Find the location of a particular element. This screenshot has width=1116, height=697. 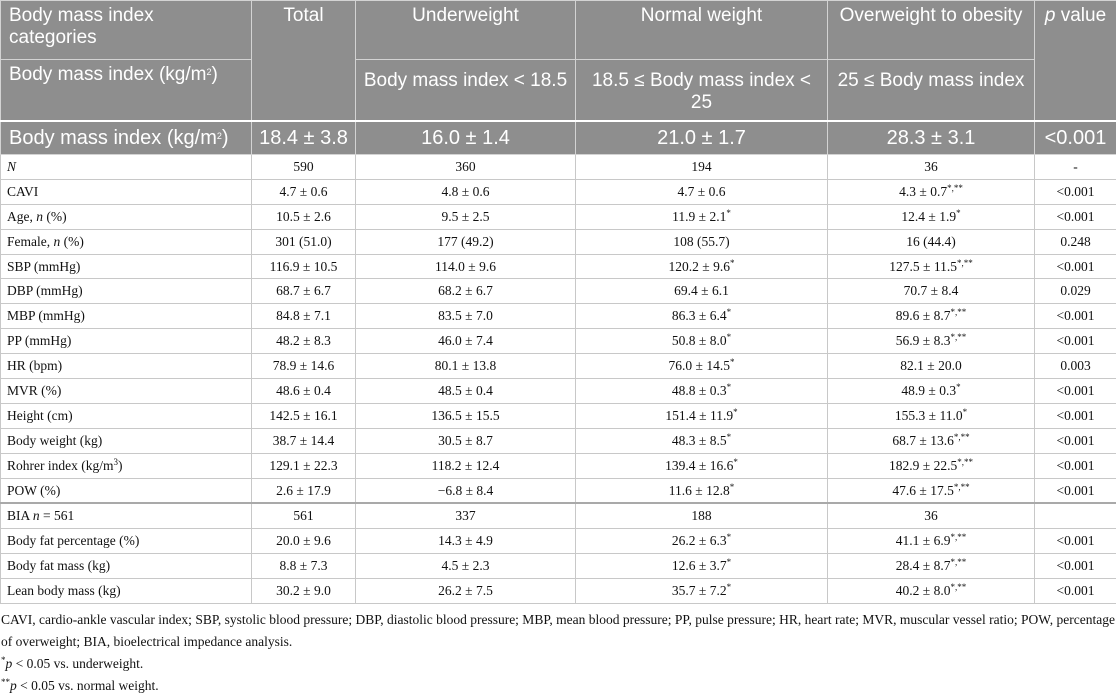

row-label-text: Height (cm) is located at coordinates (40, 415).